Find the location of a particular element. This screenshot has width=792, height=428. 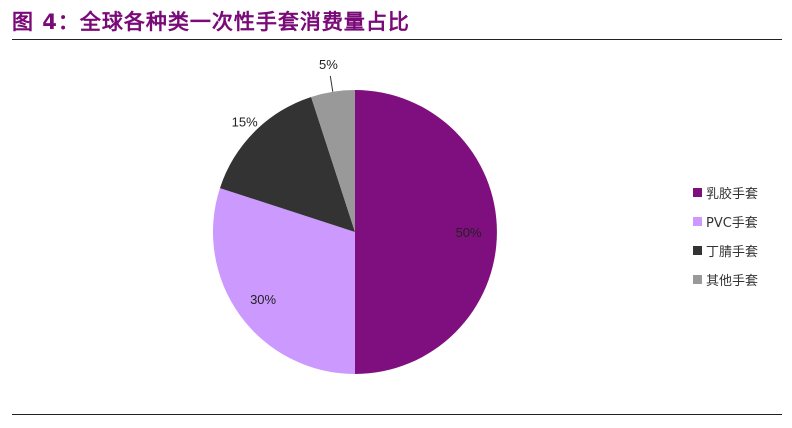

chart-title: 图 4：全球各种类一次性手套消费量占比 is located at coordinates (211, 22).